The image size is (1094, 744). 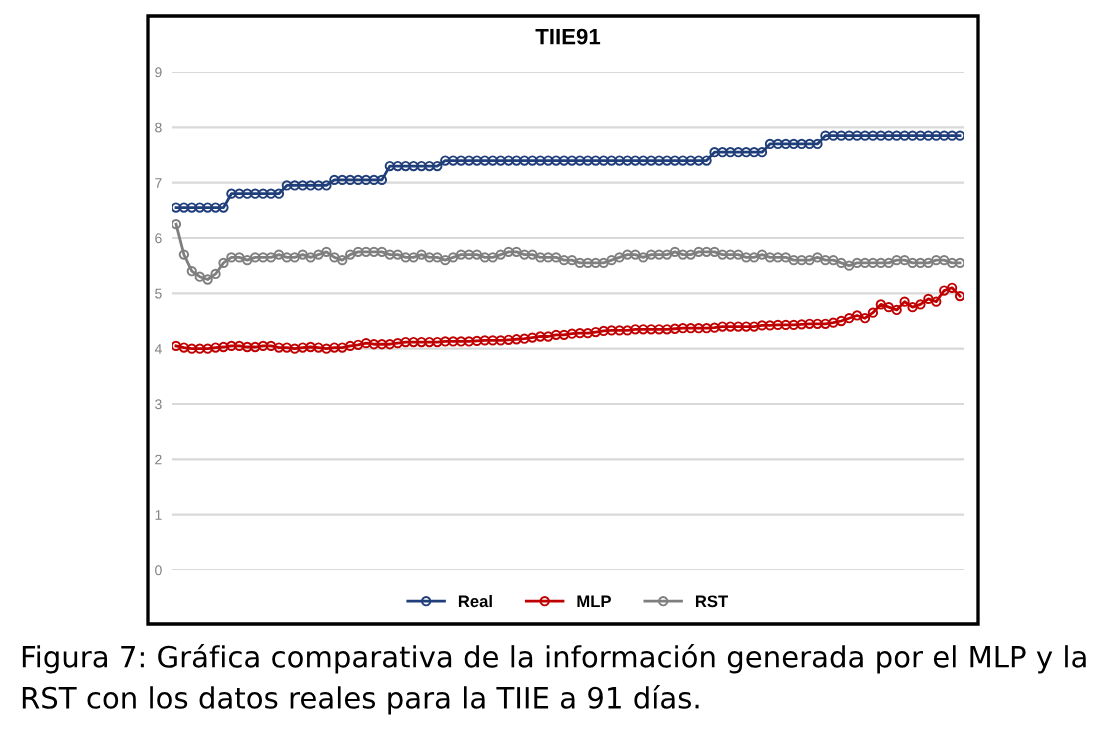 What do you see at coordinates (594, 601) in the screenshot?
I see `legend-label: MLP` at bounding box center [594, 601].